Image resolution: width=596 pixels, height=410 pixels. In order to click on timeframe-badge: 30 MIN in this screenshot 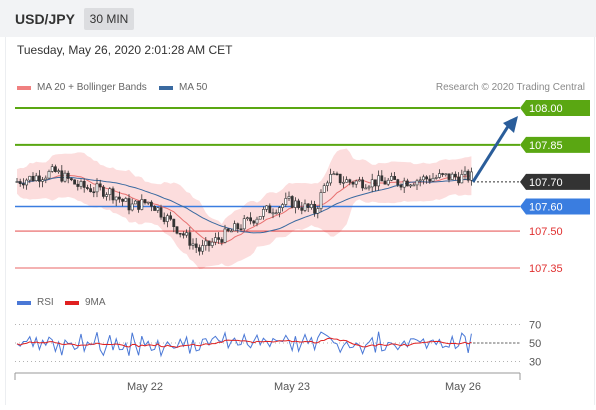, I will do `click(109, 19)`.